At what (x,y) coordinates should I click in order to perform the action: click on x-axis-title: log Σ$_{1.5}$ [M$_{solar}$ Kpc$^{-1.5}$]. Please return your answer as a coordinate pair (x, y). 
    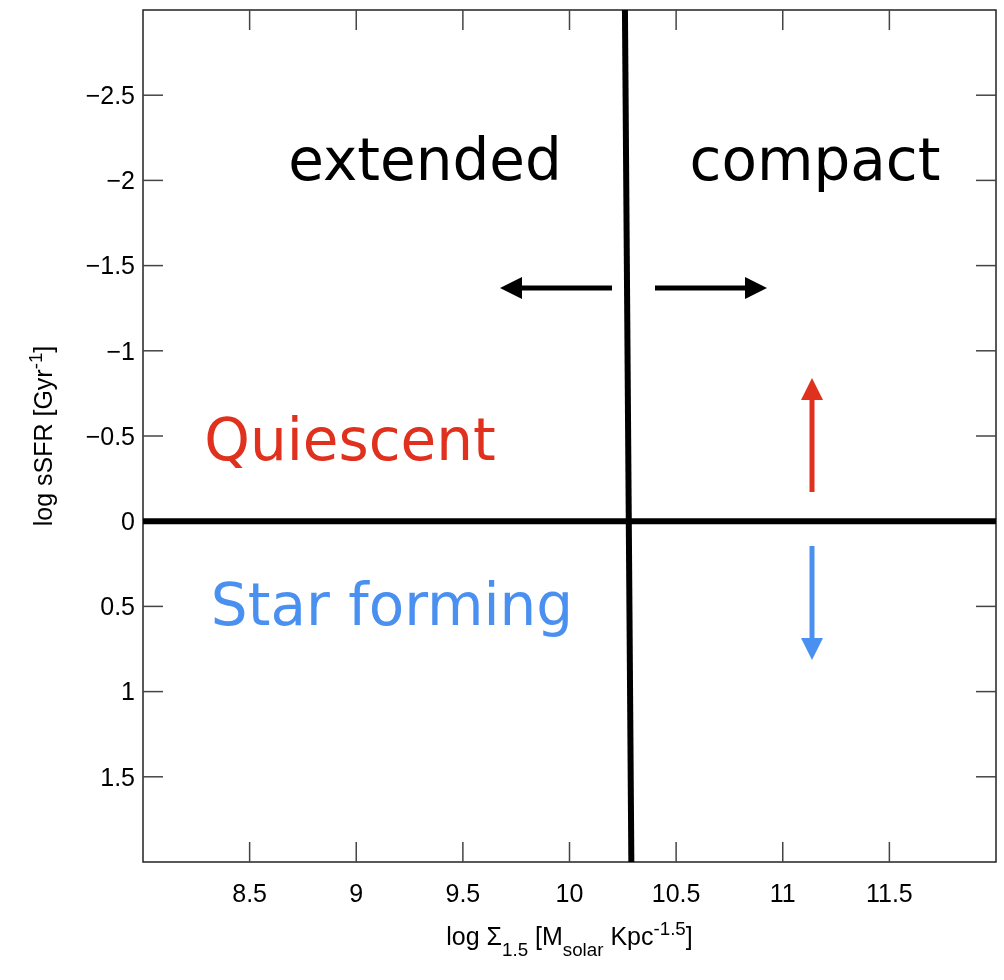
    Looking at the image, I should click on (569, 938).